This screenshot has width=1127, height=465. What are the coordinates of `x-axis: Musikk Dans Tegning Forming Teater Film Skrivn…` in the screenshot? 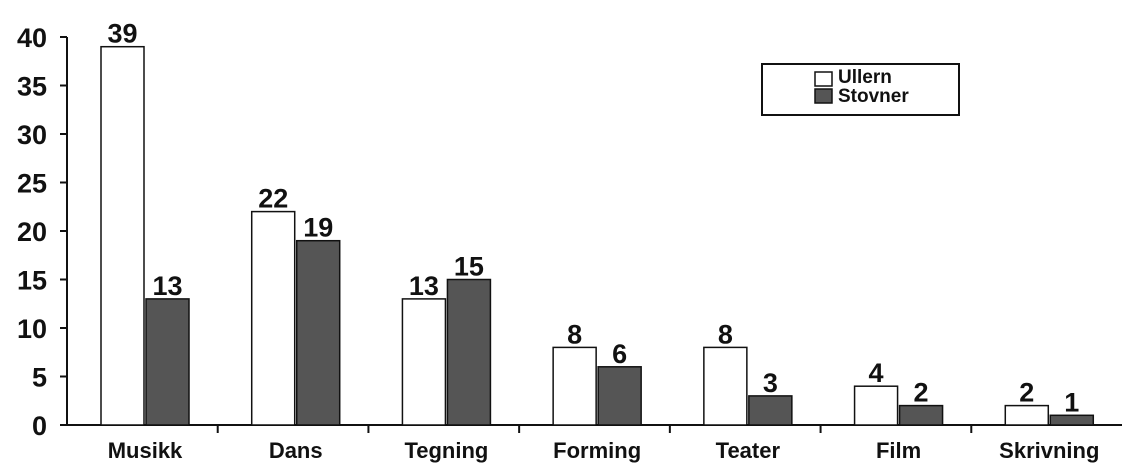 It's located at (594, 443).